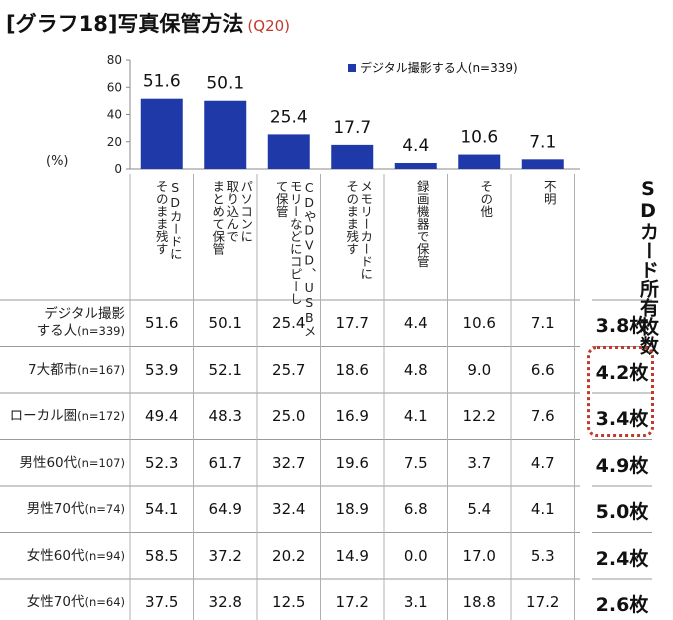 The height and width of the screenshot is (620, 673). What do you see at coordinates (162, 416) in the screenshot?
I see `table-cell: 49.4` at bounding box center [162, 416].